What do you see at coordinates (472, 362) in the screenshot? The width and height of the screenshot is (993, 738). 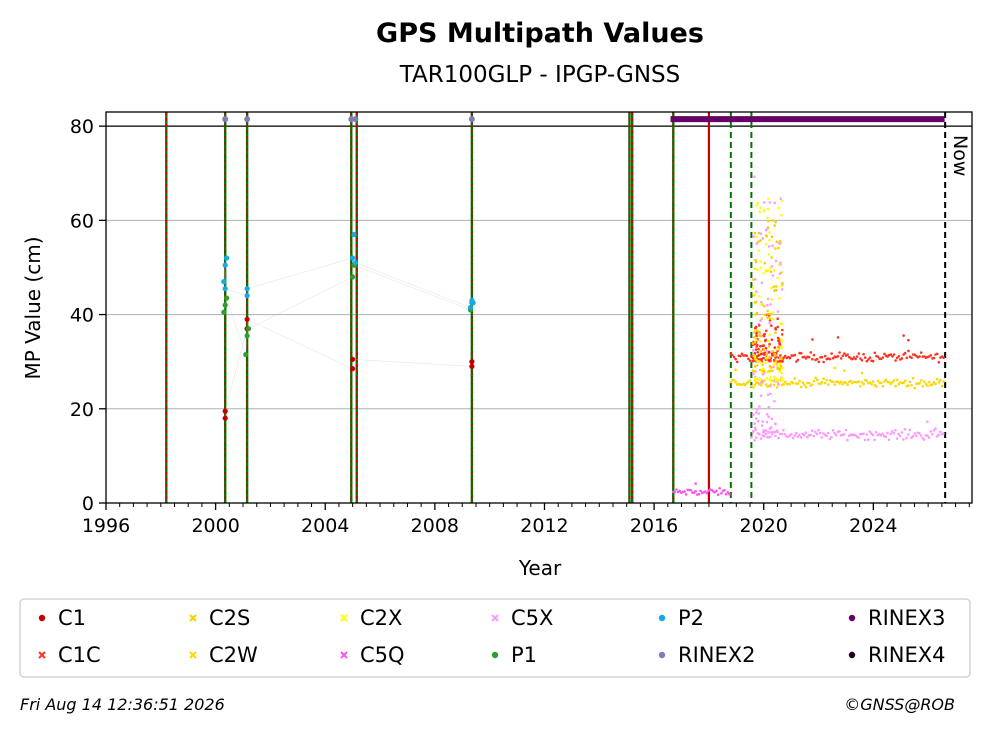 I see `data-point-C1` at bounding box center [472, 362].